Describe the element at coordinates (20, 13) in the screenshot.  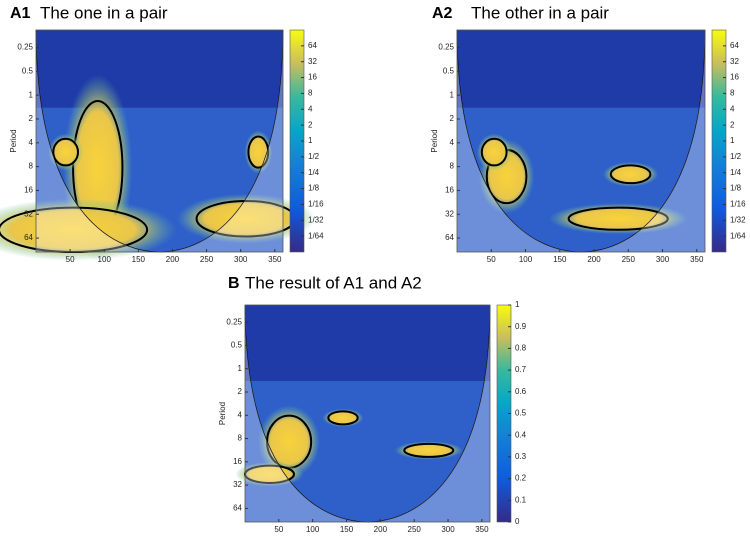
I see `panel-label: A1` at that location.